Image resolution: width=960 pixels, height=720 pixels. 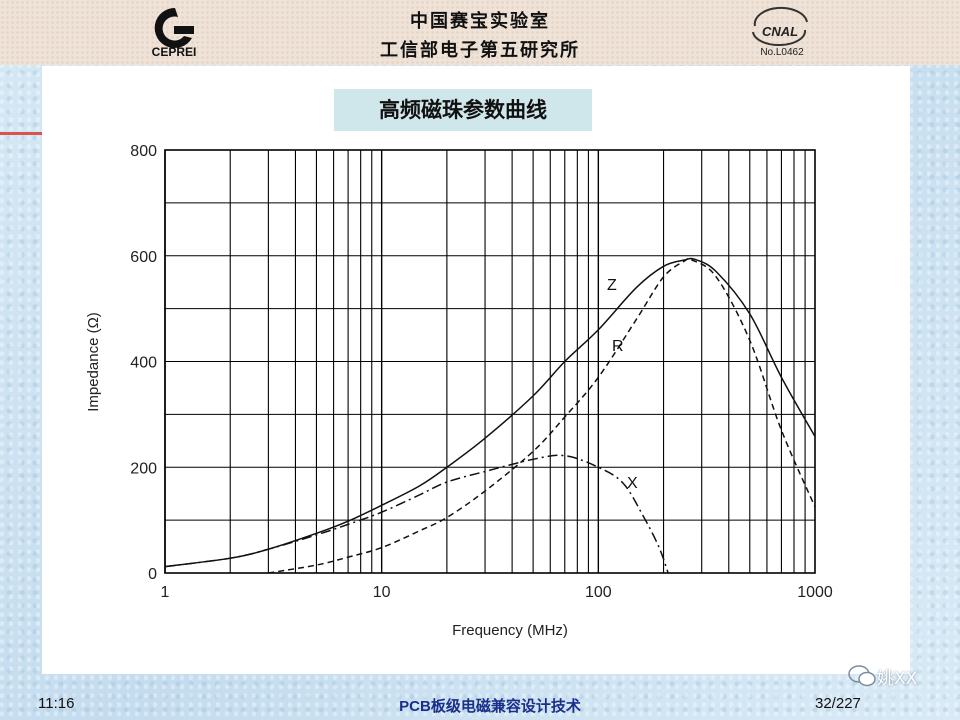 I want to click on org-name-line2: 工信部电子第五研究所, so click(x=480, y=50).